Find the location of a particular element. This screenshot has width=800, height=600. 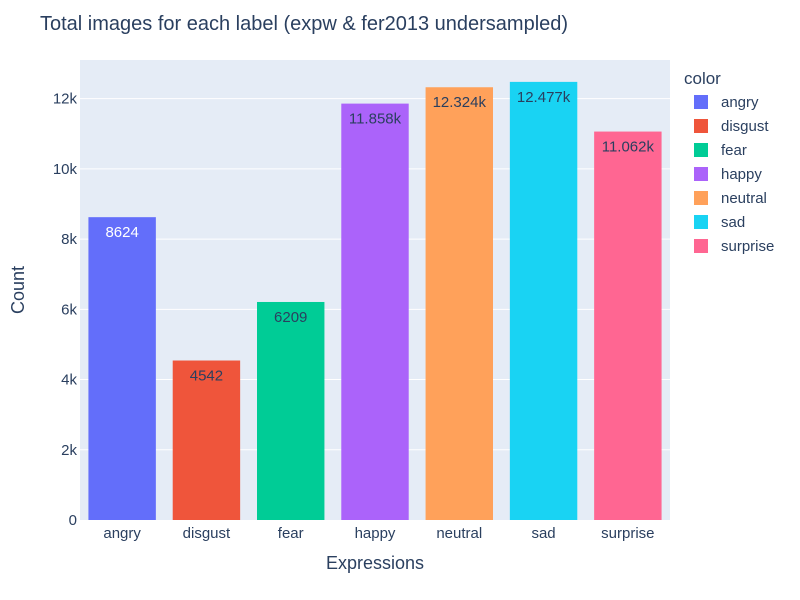

bar-angry is located at coordinates (122, 368).